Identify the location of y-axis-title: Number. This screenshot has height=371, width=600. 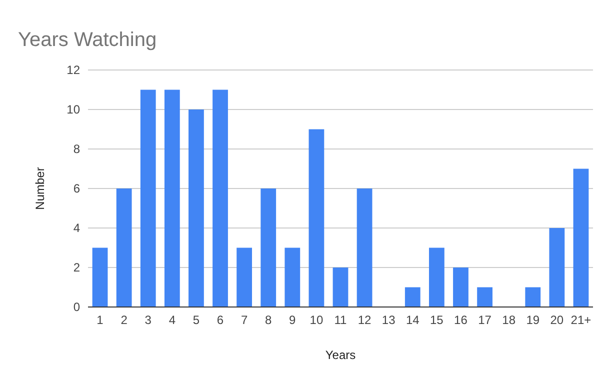
(40, 188).